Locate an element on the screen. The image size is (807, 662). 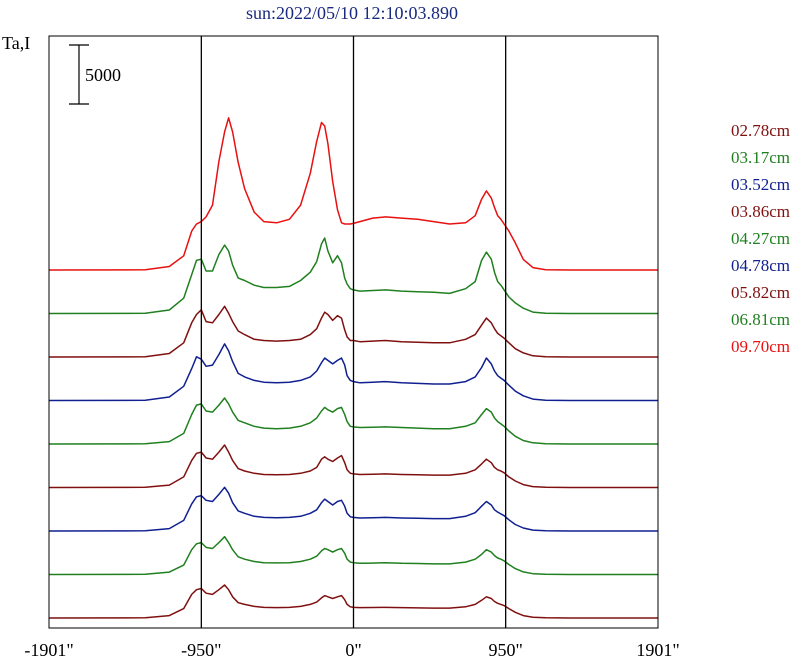
series-line-03.52cm is located at coordinates (353, 509).